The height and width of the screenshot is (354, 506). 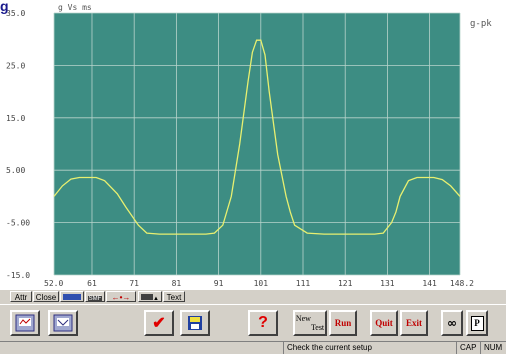 What do you see at coordinates (15, 170) in the screenshot?
I see `y-tick-label: 5.00` at bounding box center [15, 170].